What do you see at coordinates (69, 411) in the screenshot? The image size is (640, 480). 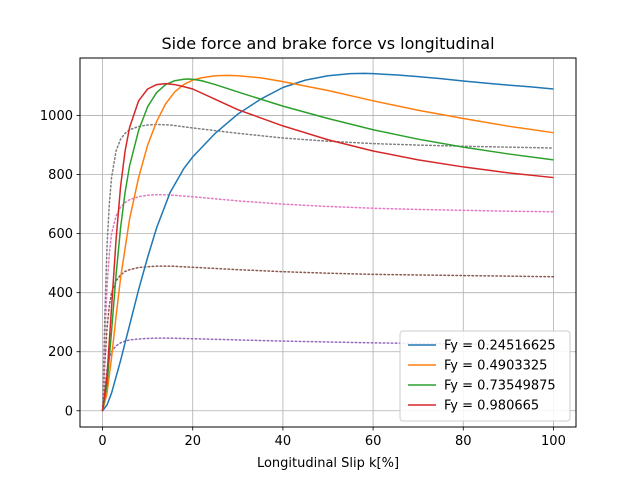 I see `y-tick-label: 0` at bounding box center [69, 411].